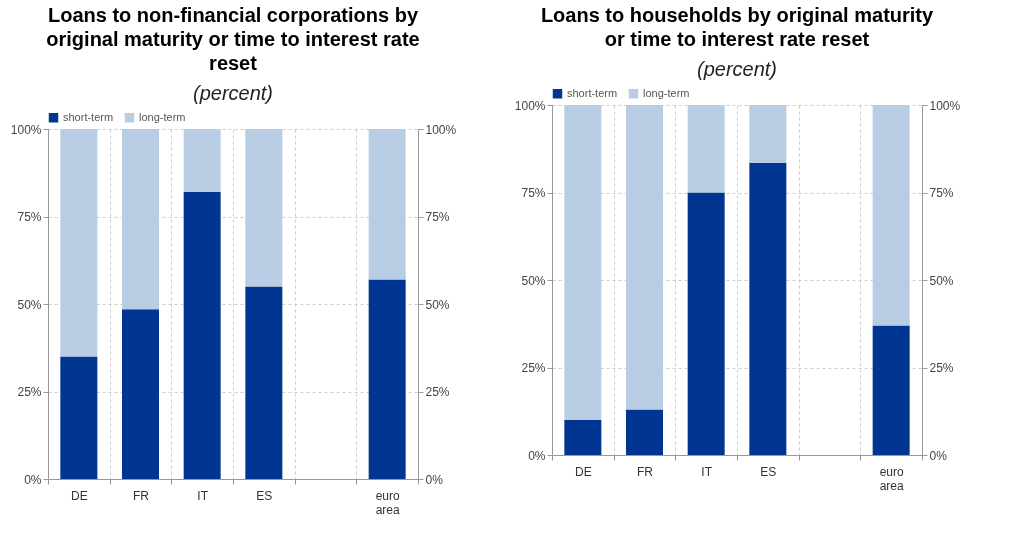 This screenshot has width=1009, height=559. Describe the element at coordinates (737, 27) in the screenshot. I see `chart-title: Loans to households by original maturity or time to interest rate reset` at that location.